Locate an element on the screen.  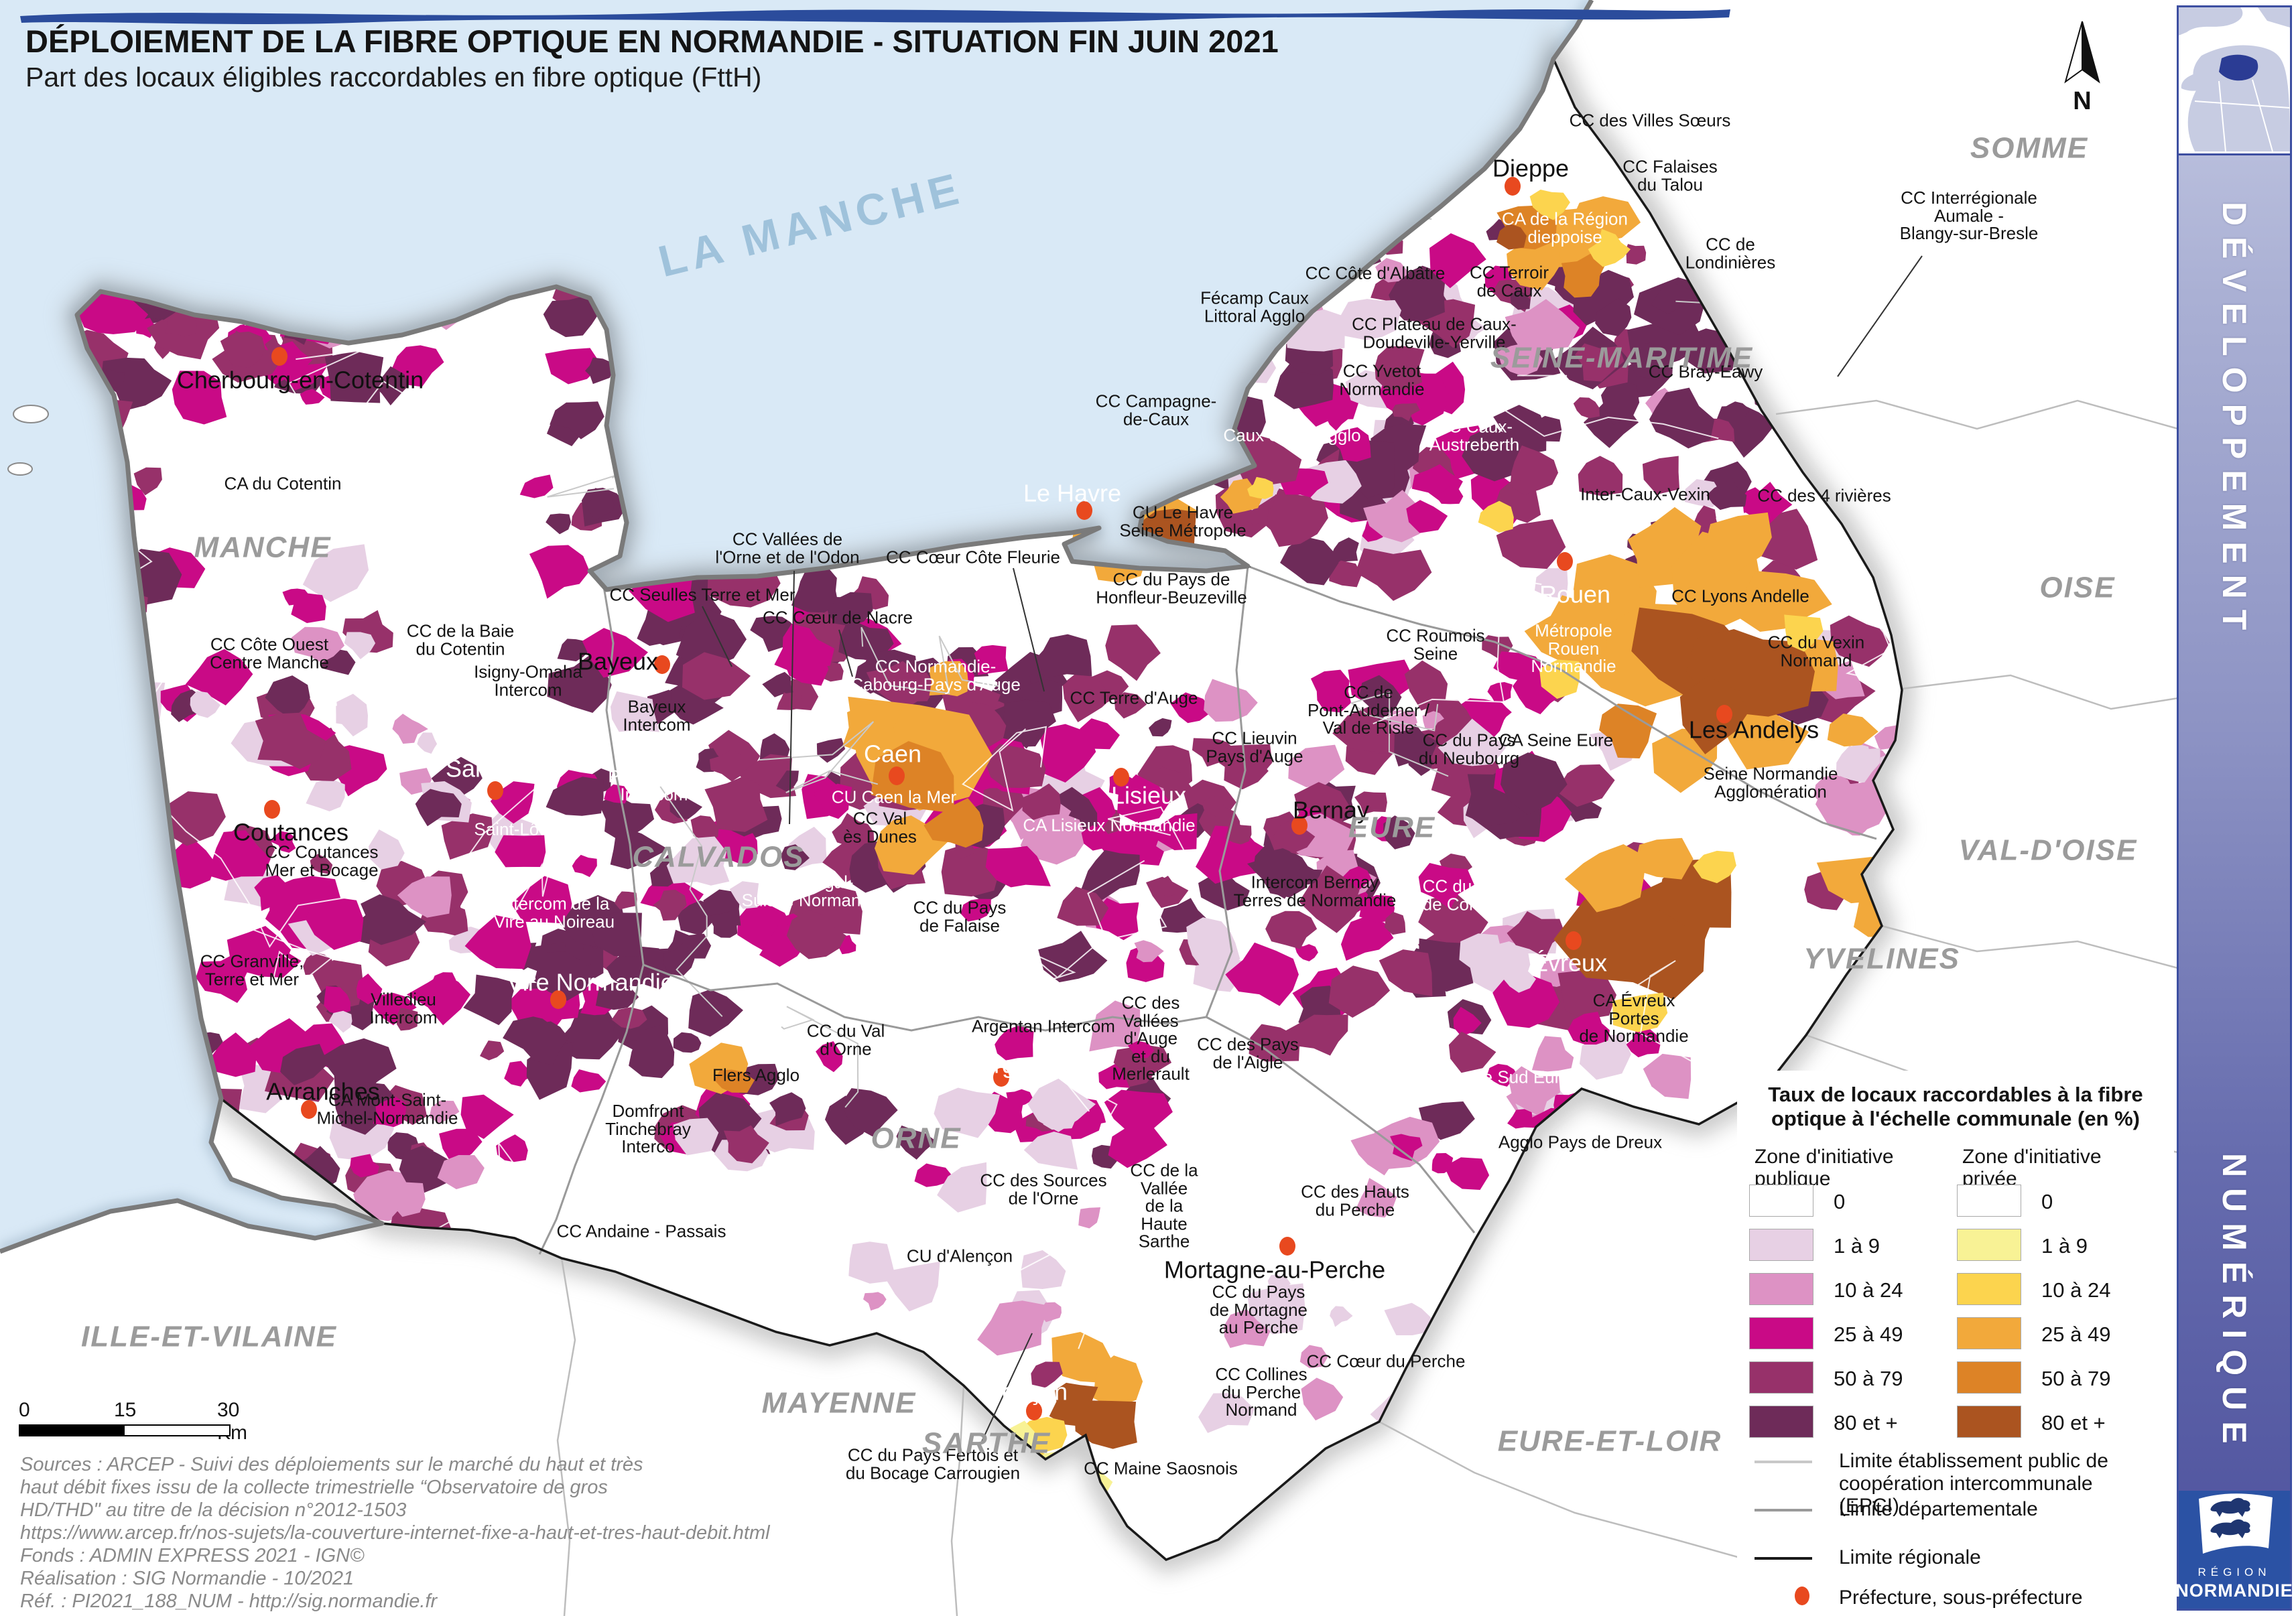
logo-normandie-text: NORMANDIE is located at coordinates (2234, 1590).